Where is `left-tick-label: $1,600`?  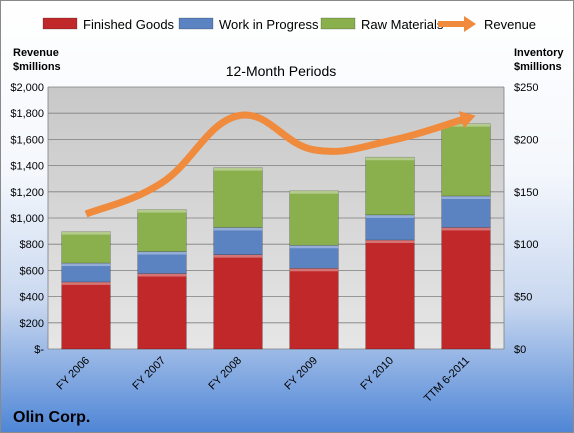 left-tick-label: $1,600 is located at coordinates (27, 140).